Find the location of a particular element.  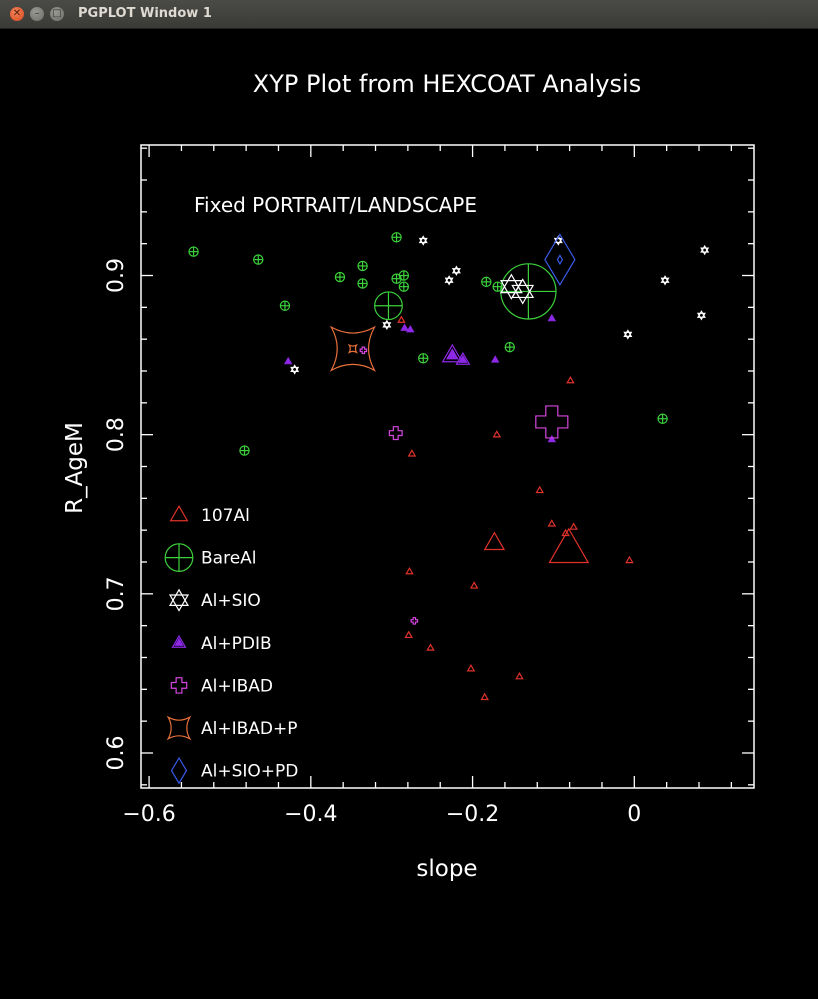

y-tick-label: 0.7 is located at coordinates (116, 593).